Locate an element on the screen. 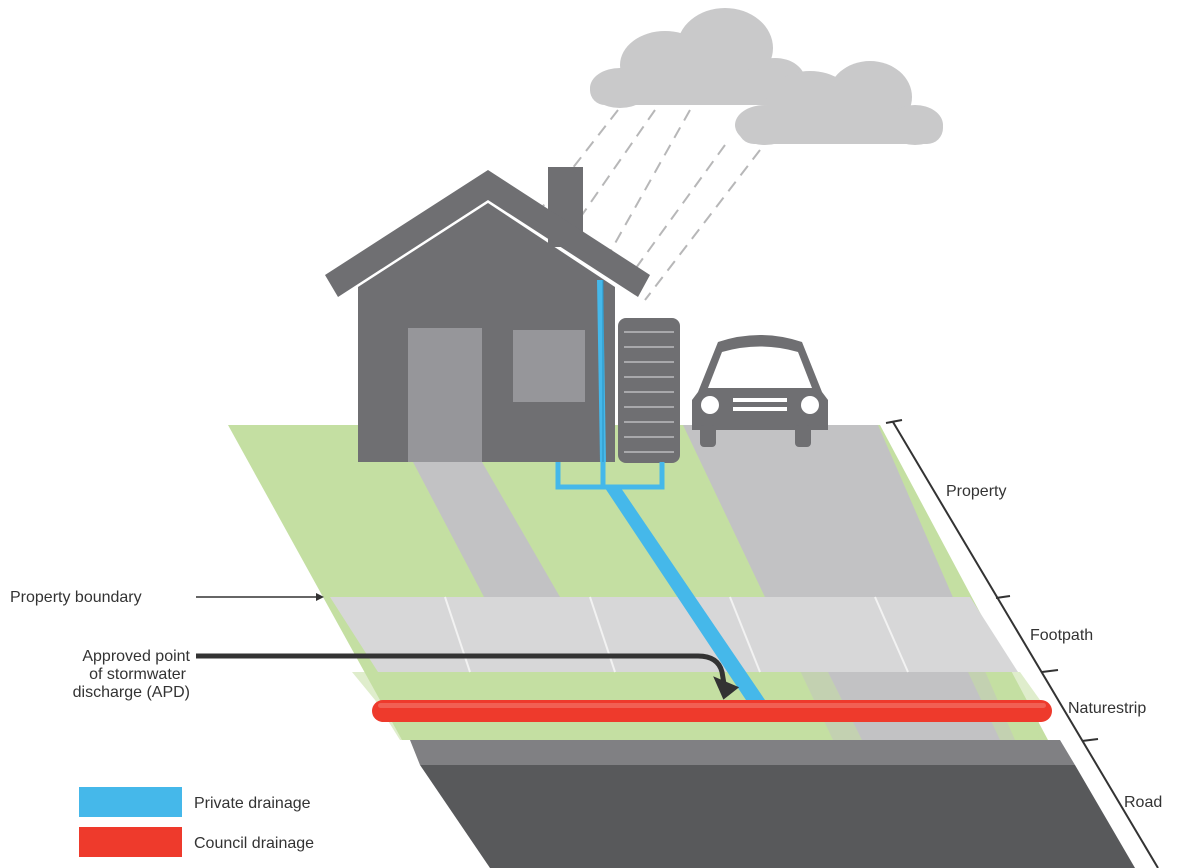  roof is located at coordinates (487, 233).